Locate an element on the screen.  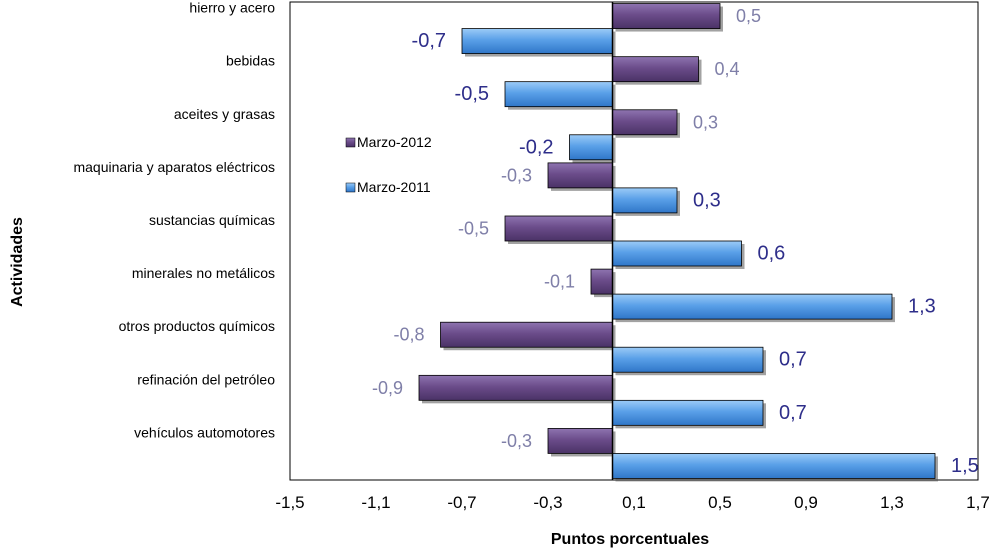
legend-label-marzo-2011: Marzo-2011 is located at coordinates (394, 187).